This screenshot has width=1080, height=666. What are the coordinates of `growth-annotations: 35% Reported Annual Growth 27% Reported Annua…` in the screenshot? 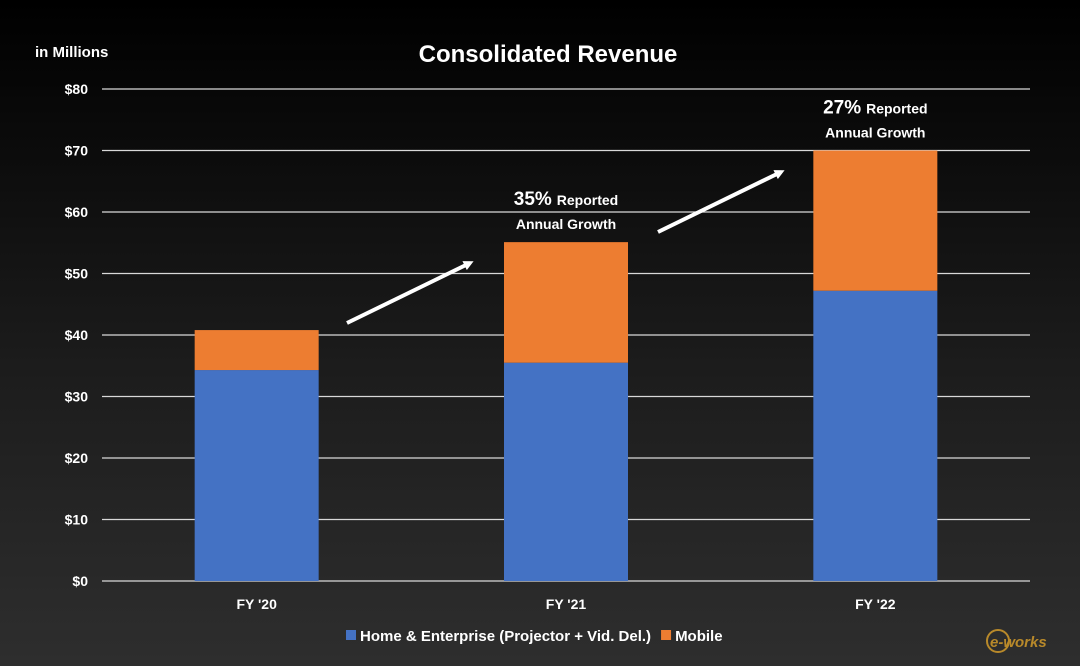 It's located at (721, 165).